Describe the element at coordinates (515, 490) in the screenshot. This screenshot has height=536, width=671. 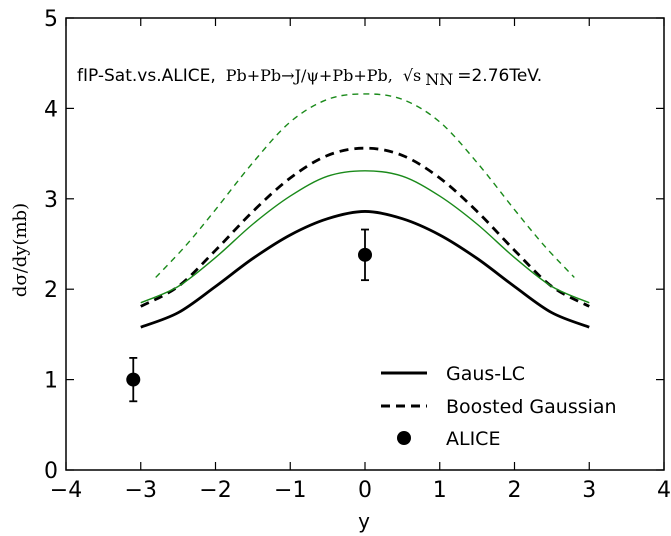
I see `x-tick-label: 2` at that location.